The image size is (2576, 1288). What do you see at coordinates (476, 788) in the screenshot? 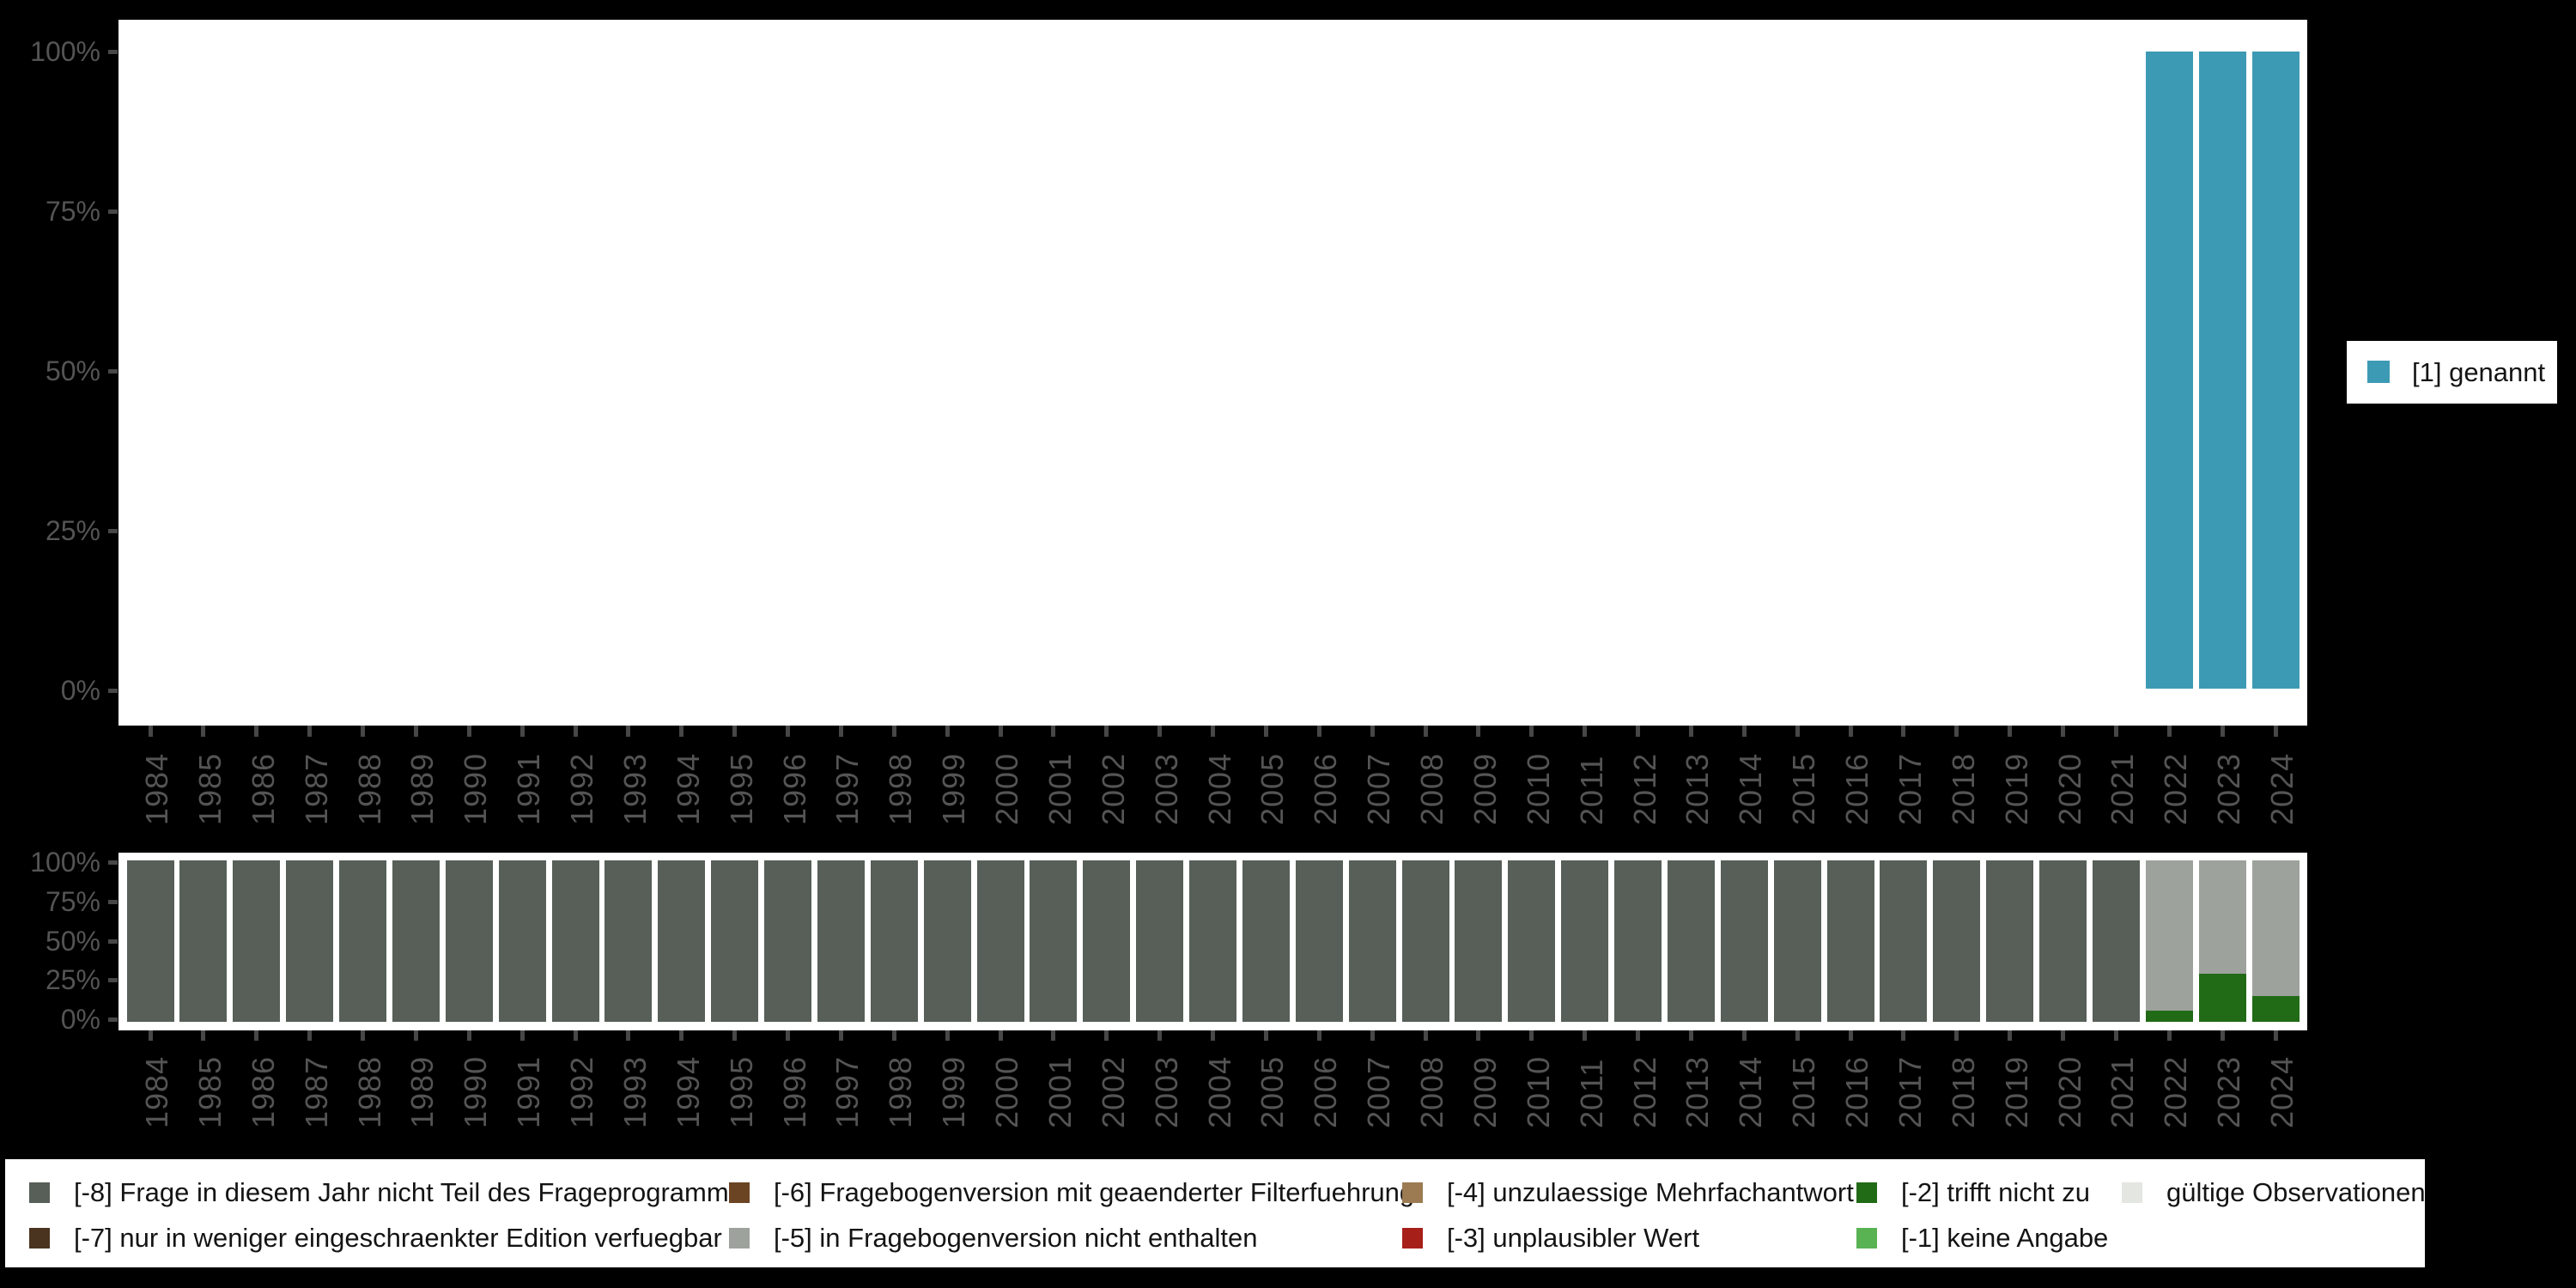
I see `x-tick-label-year: 1990` at bounding box center [476, 788].